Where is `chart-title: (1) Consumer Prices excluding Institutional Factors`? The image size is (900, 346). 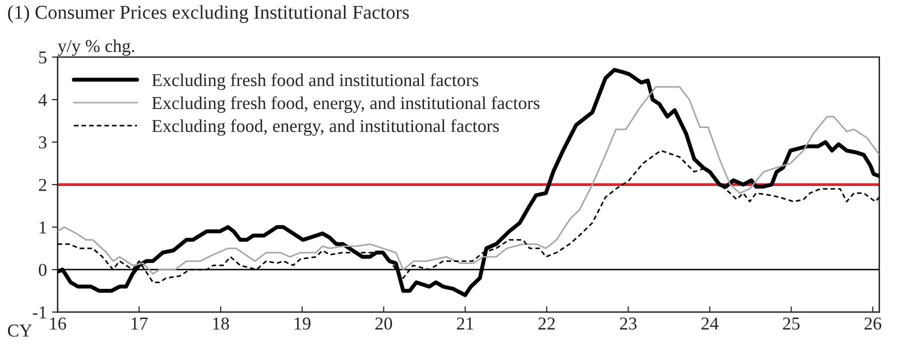 chart-title: (1) Consumer Prices excluding Institutional Factors is located at coordinates (208, 14).